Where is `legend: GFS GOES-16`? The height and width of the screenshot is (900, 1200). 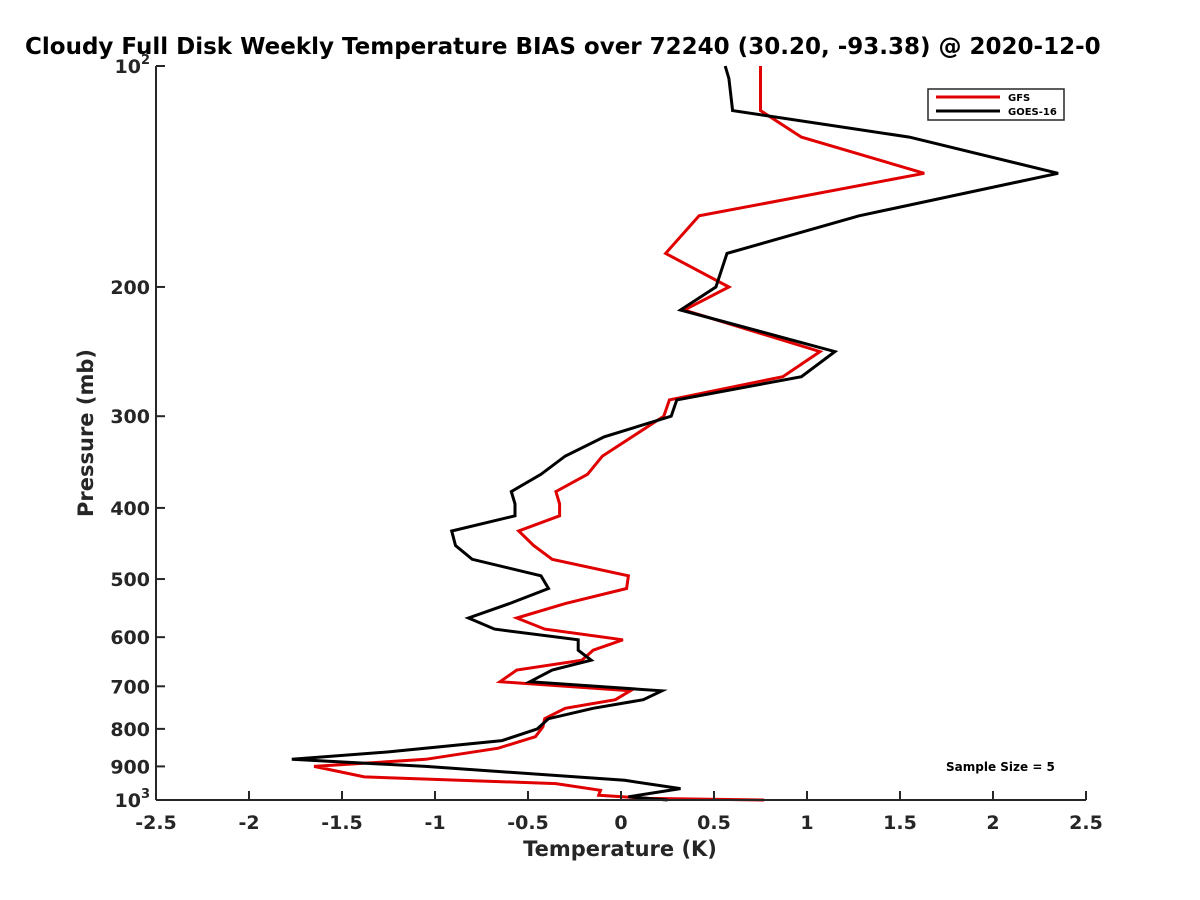 legend: GFS GOES-16 is located at coordinates (996, 104).